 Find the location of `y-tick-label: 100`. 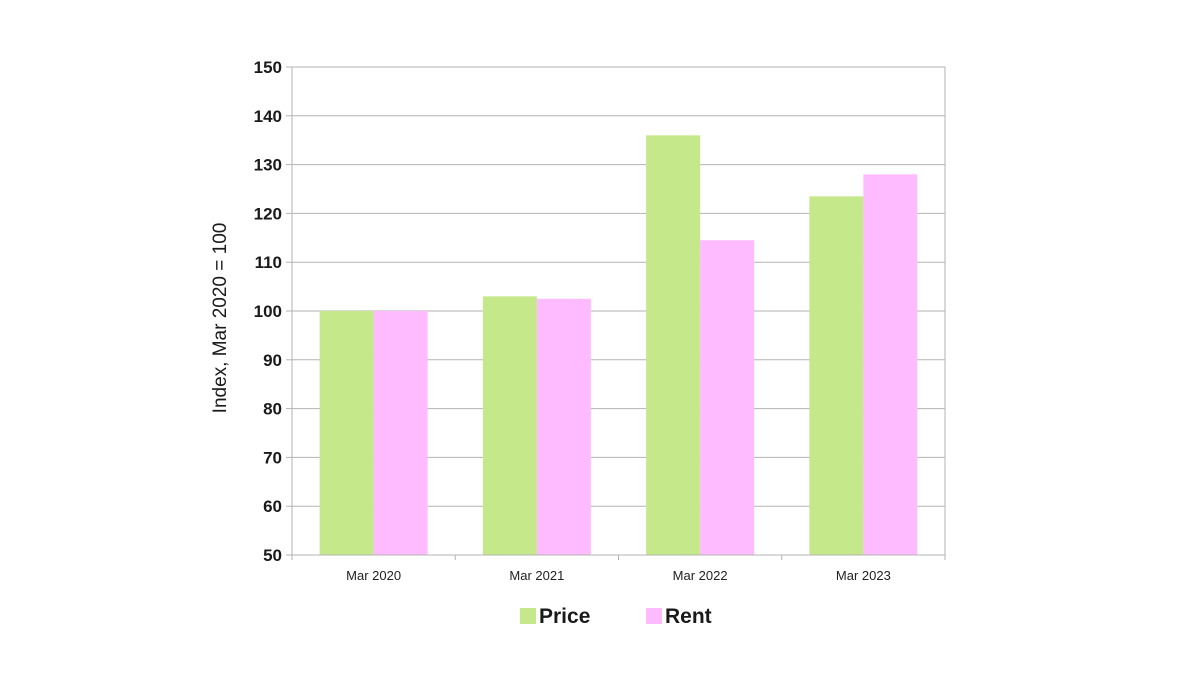

y-tick-label: 100 is located at coordinates (268, 311).